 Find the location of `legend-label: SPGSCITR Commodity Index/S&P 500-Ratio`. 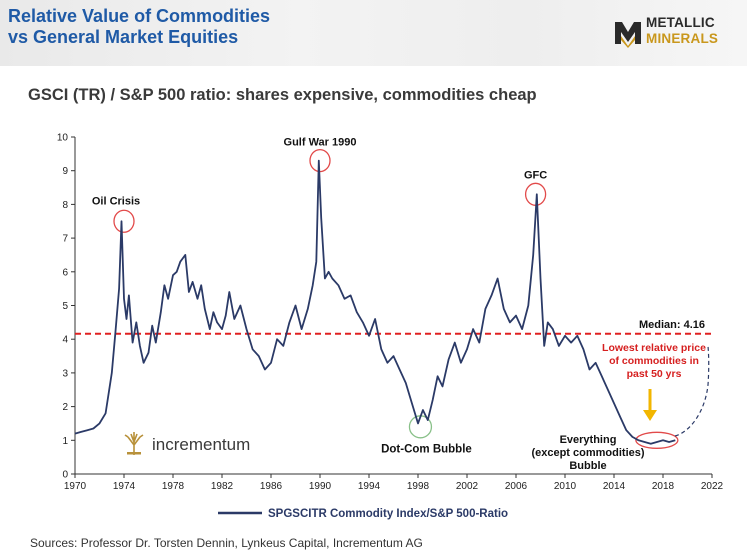

legend-label: SPGSCITR Commodity Index/S&P 500-Ratio is located at coordinates (388, 514).